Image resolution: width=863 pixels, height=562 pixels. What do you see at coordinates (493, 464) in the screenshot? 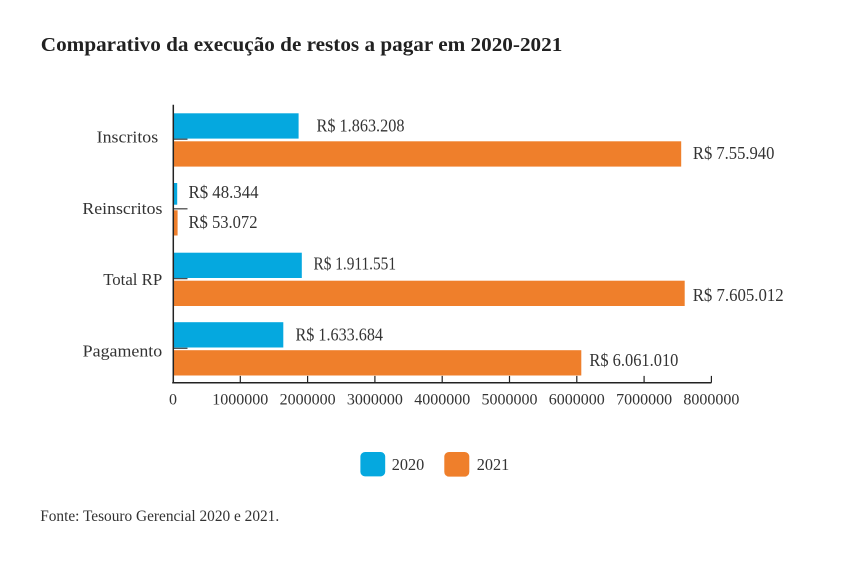
I see `svg-text: 2021` at bounding box center [493, 464].